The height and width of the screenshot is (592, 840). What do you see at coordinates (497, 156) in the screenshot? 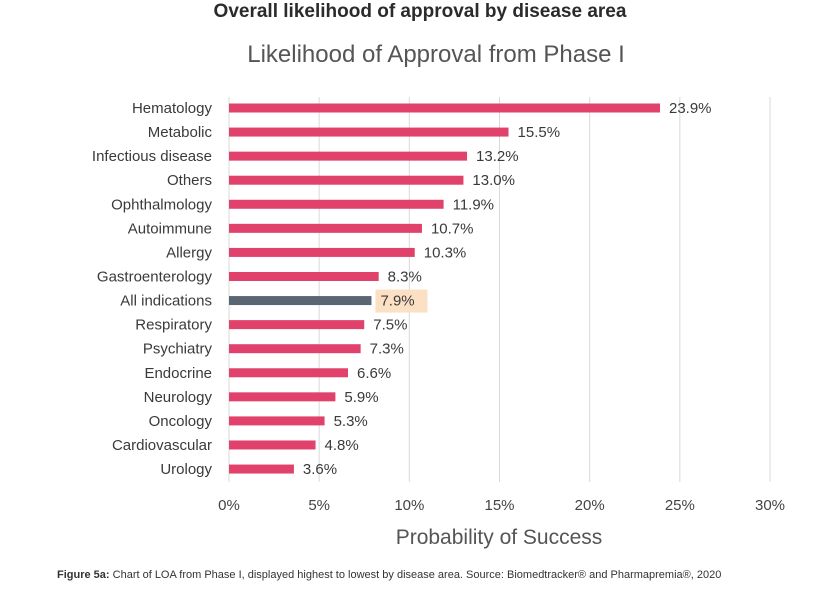
I see `data-label: 13.2%` at bounding box center [497, 156].